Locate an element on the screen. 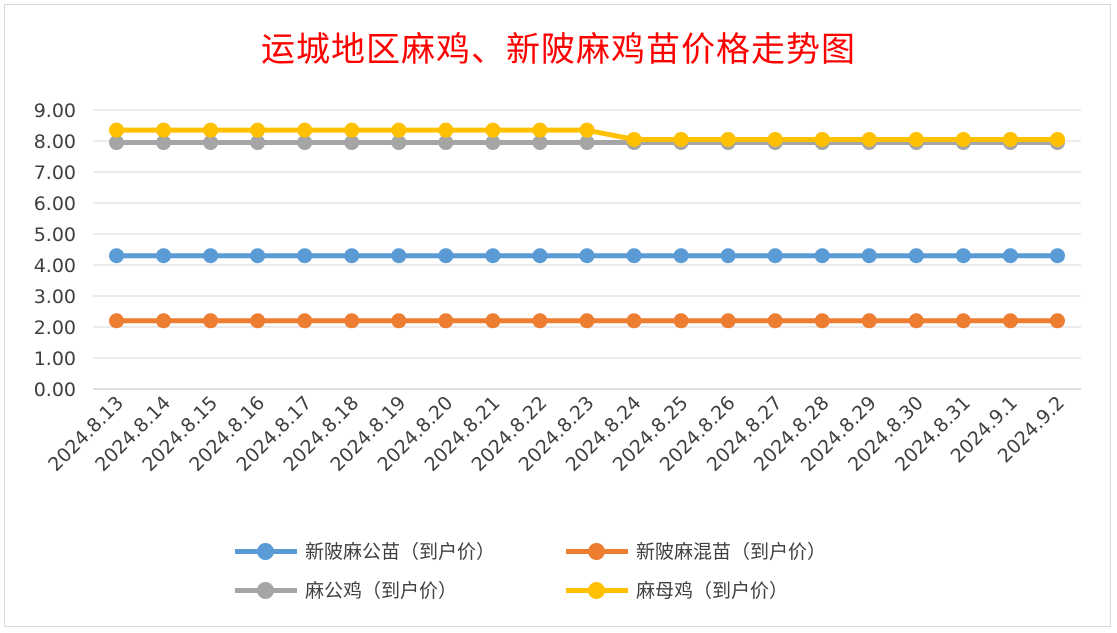  y-tick-label: 5.00 is located at coordinates (55, 235).